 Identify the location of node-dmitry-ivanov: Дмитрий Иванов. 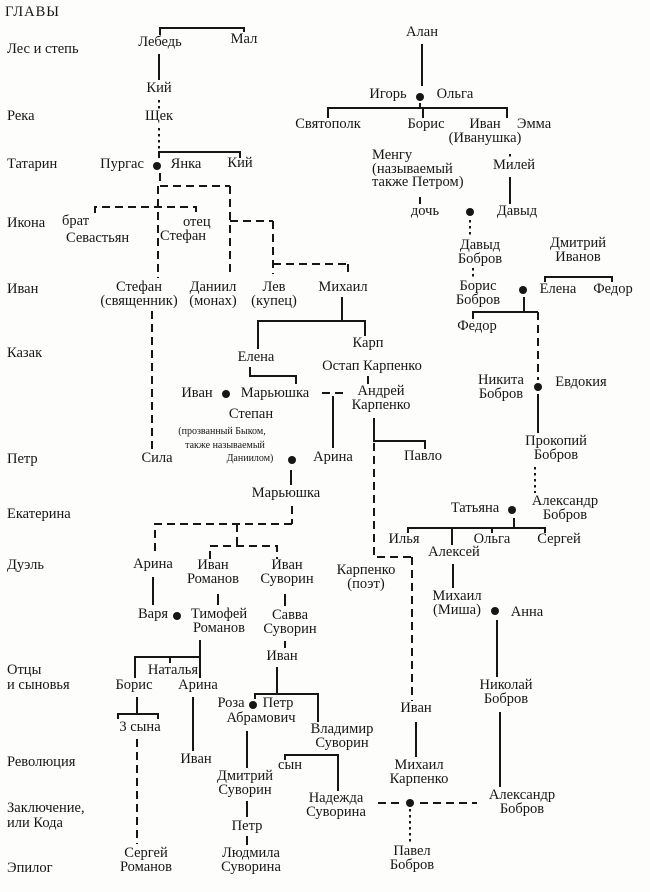
(578, 250).